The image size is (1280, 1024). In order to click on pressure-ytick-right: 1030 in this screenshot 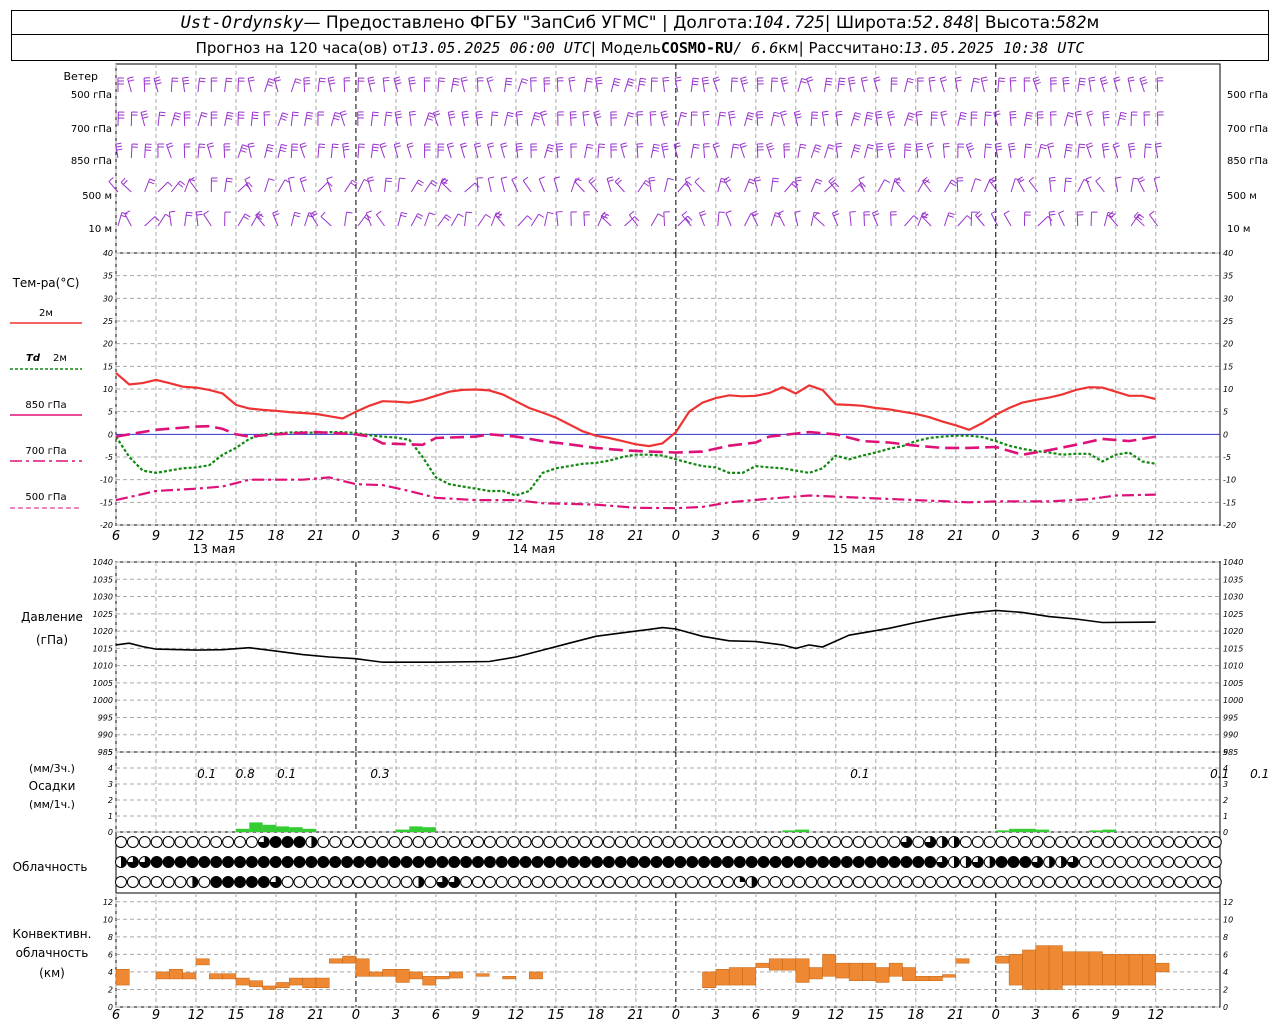, I will do `click(1233, 597)`.